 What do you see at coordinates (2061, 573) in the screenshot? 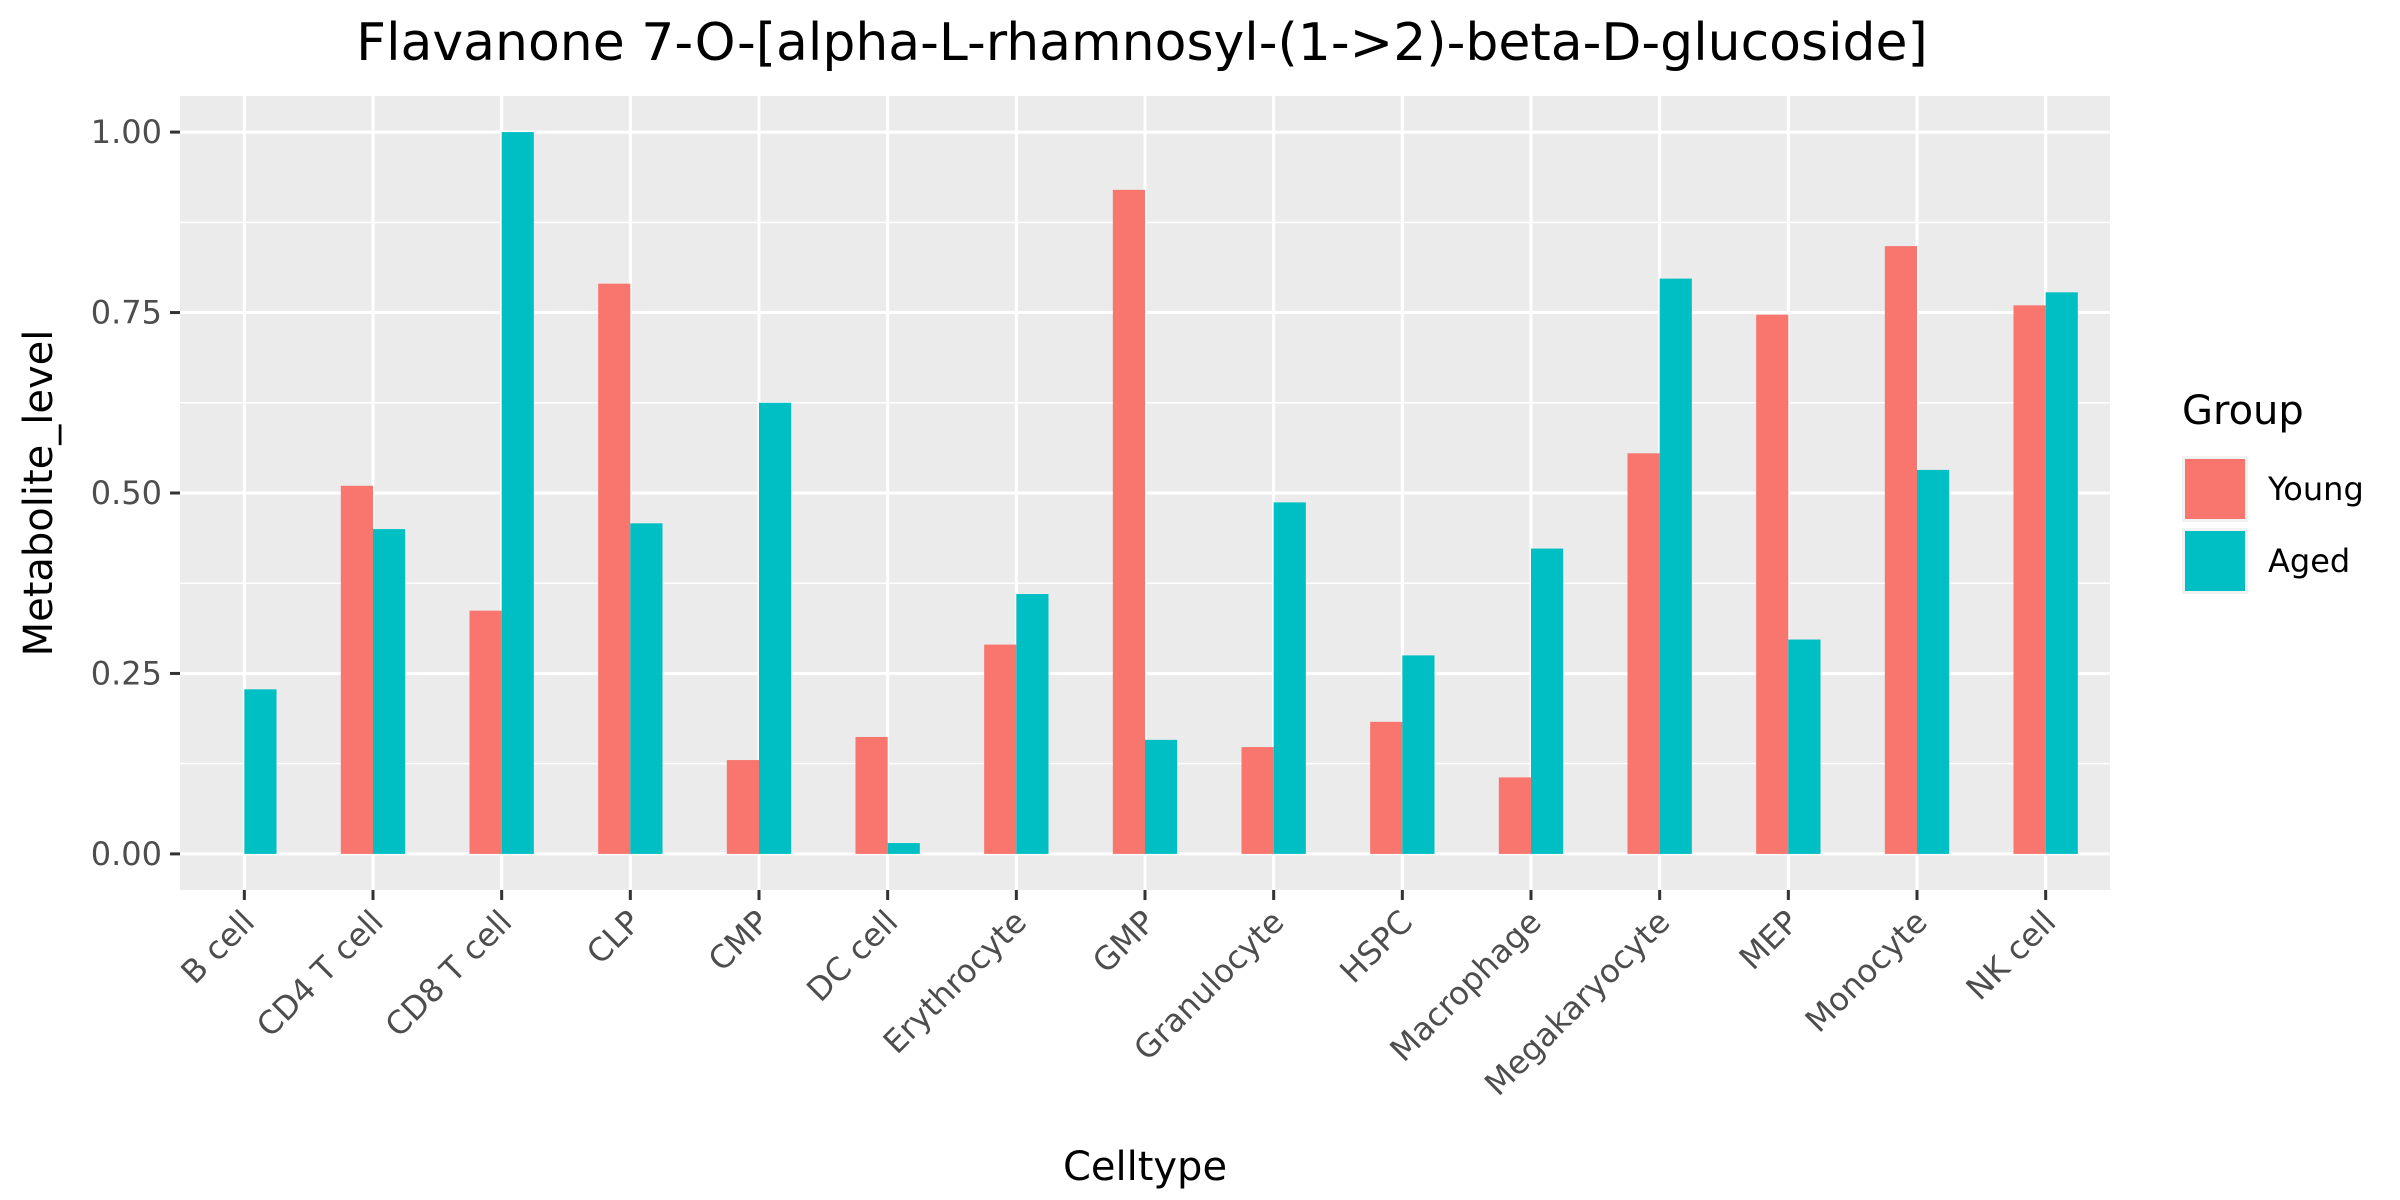
I see `bar-aged-nk-cell` at bounding box center [2061, 573].